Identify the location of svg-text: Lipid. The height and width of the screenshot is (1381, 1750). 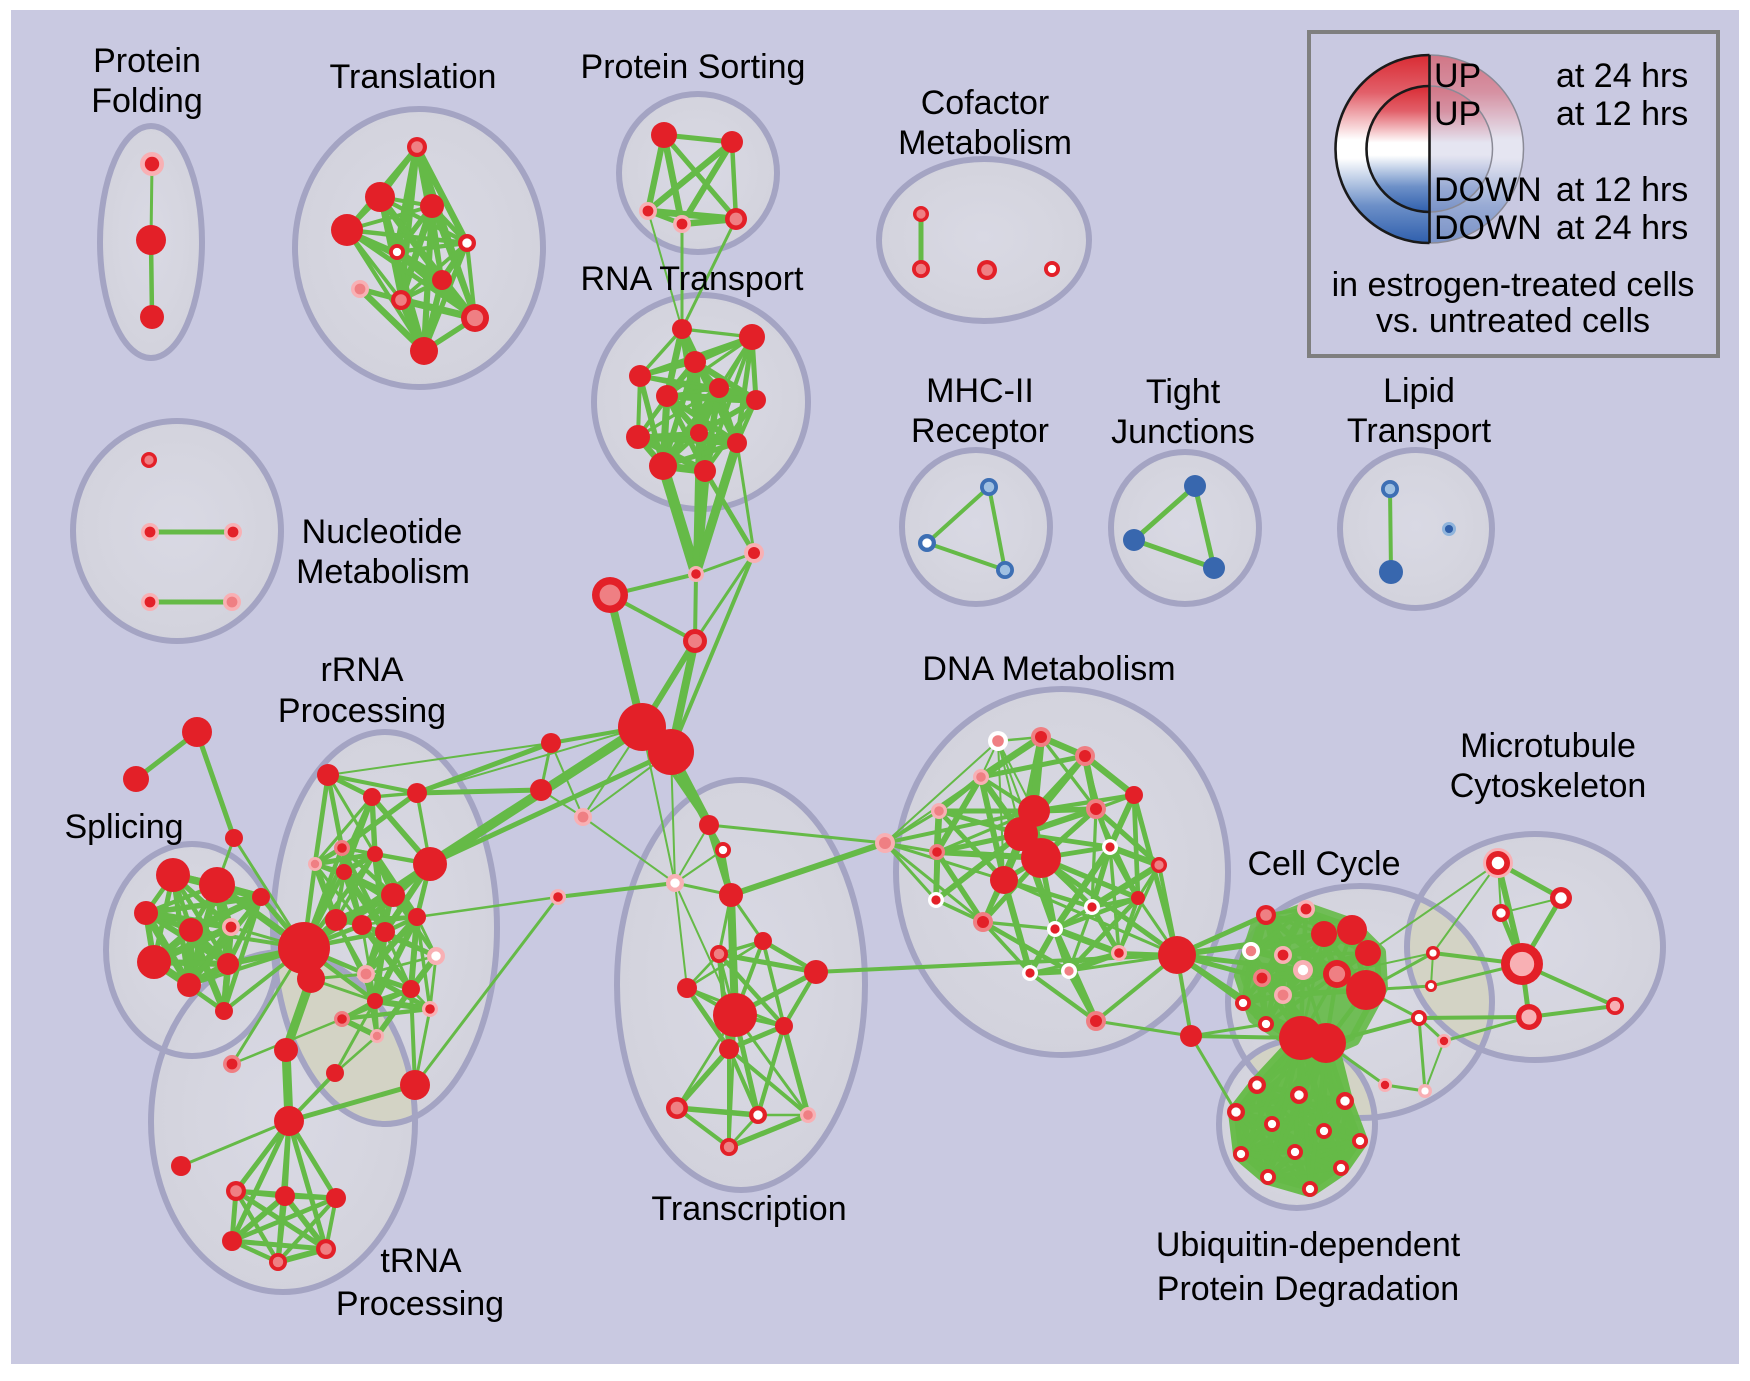
(1419, 391).